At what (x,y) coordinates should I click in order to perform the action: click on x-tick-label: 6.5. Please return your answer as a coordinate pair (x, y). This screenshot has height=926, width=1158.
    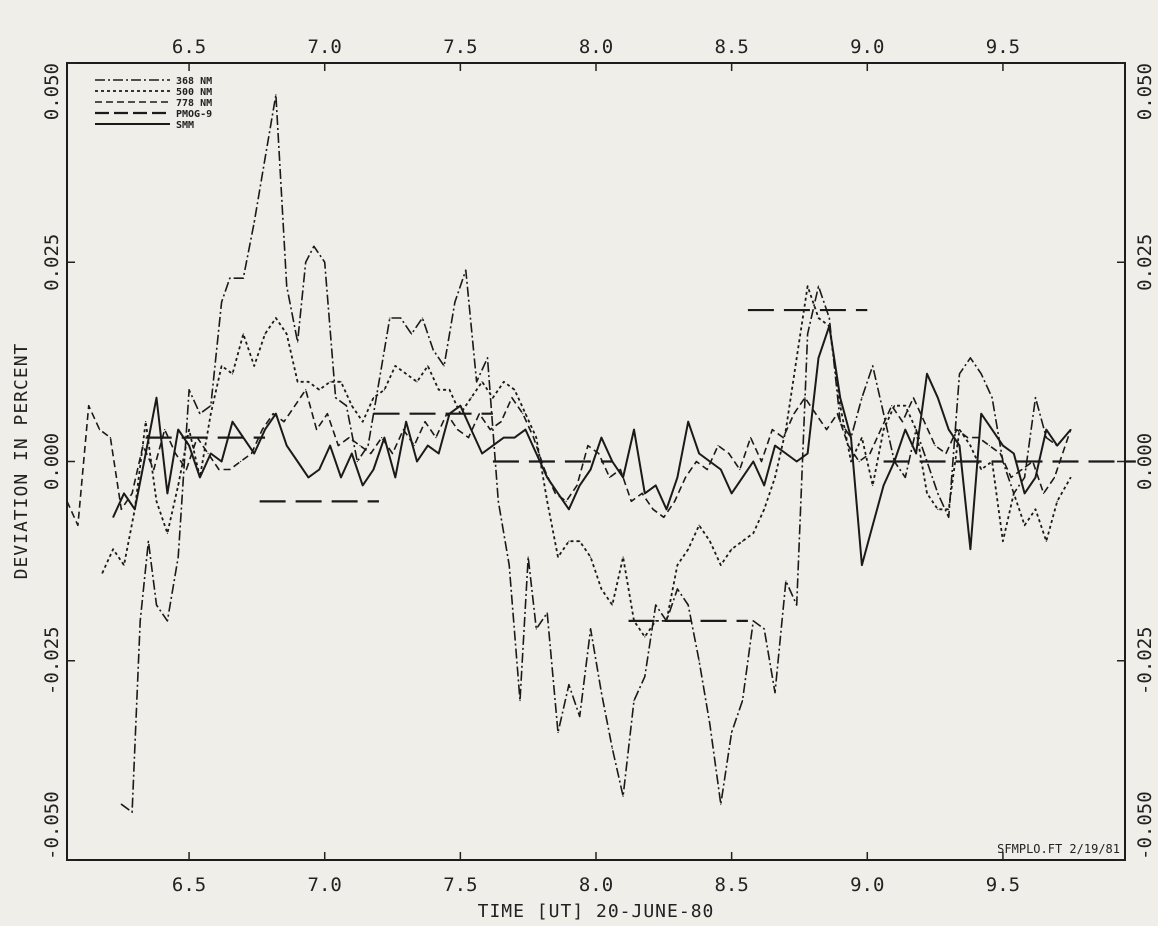
    Looking at the image, I should click on (189, 47).